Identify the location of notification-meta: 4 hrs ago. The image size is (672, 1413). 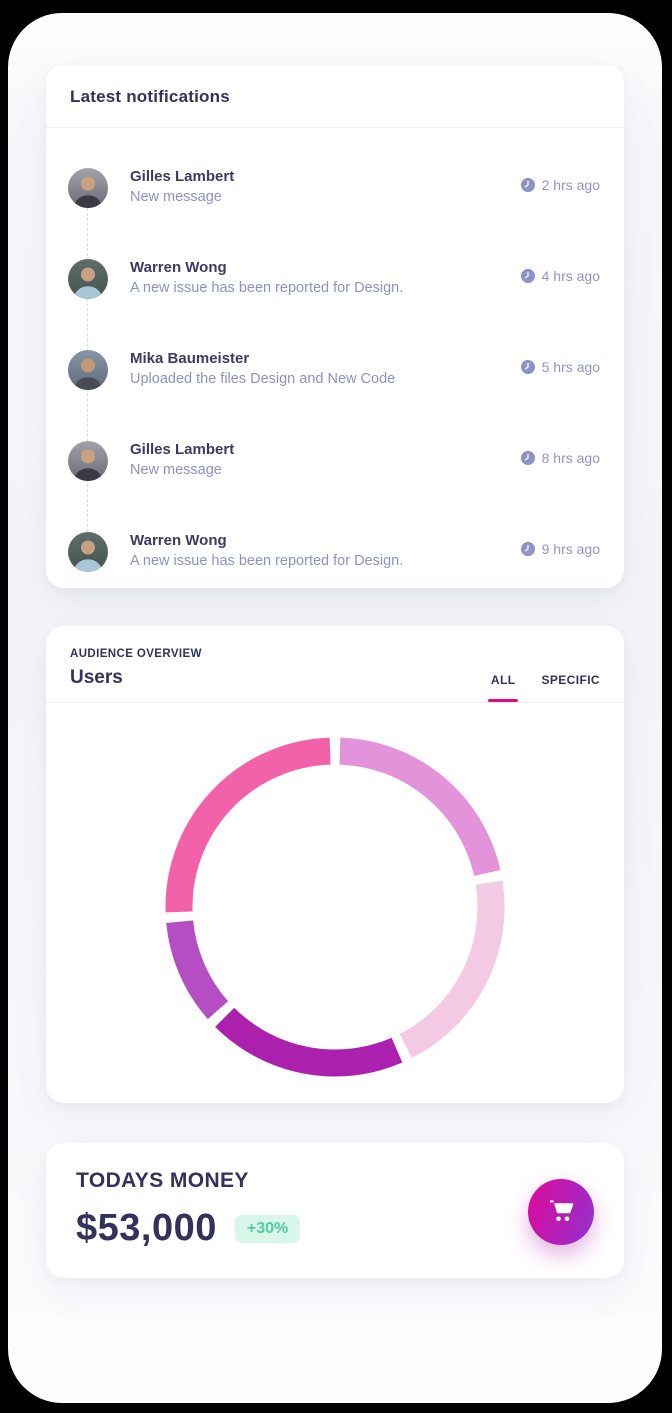
(560, 276).